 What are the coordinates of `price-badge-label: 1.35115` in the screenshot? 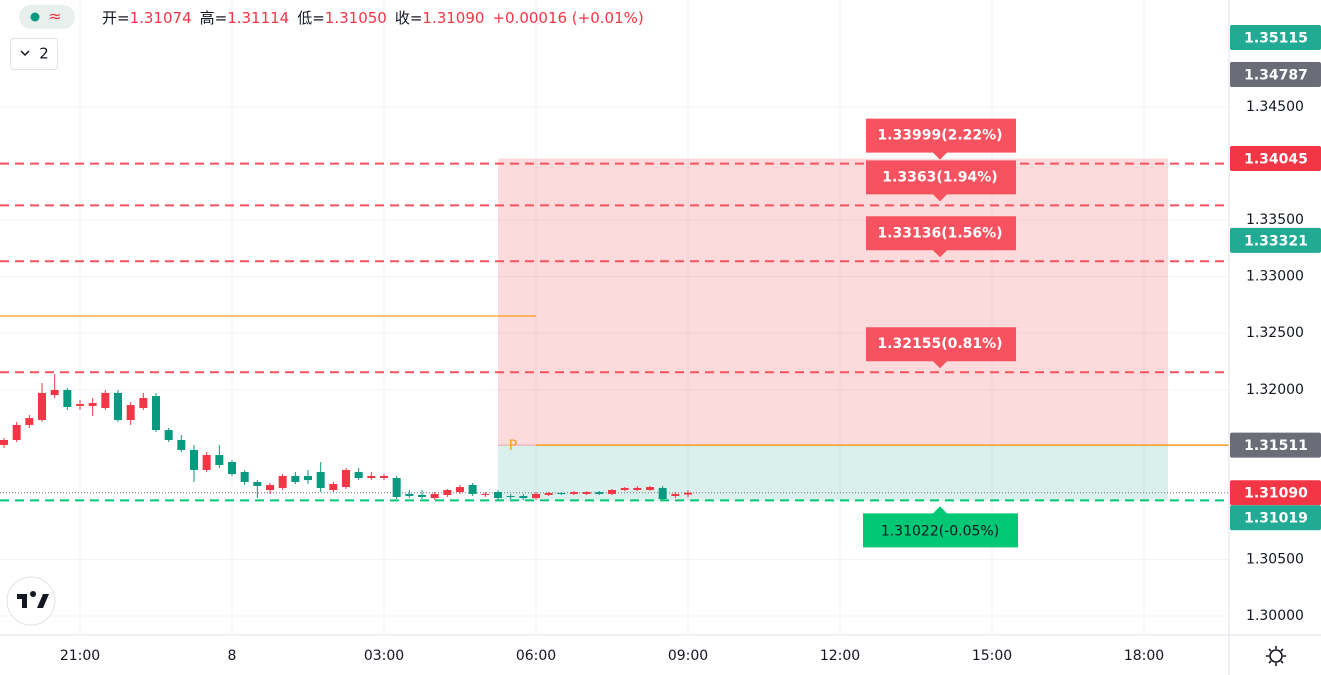 It's located at (1276, 38).